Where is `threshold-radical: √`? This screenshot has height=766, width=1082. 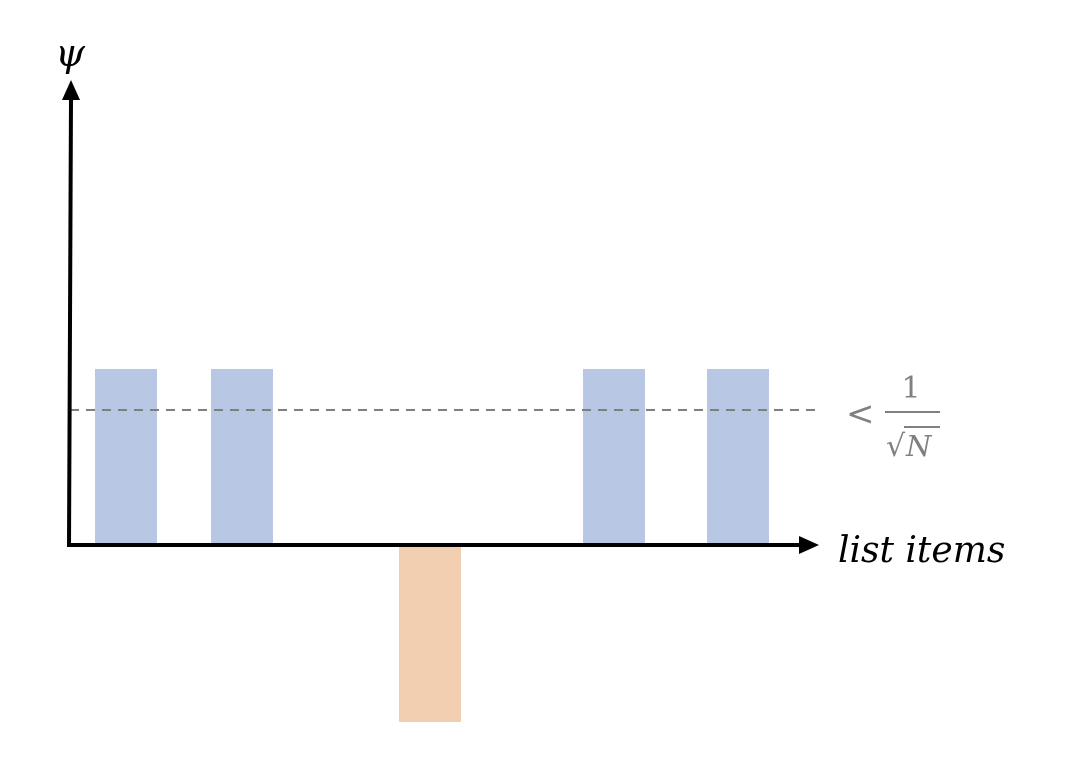 threshold-radical: √ is located at coordinates (896, 446).